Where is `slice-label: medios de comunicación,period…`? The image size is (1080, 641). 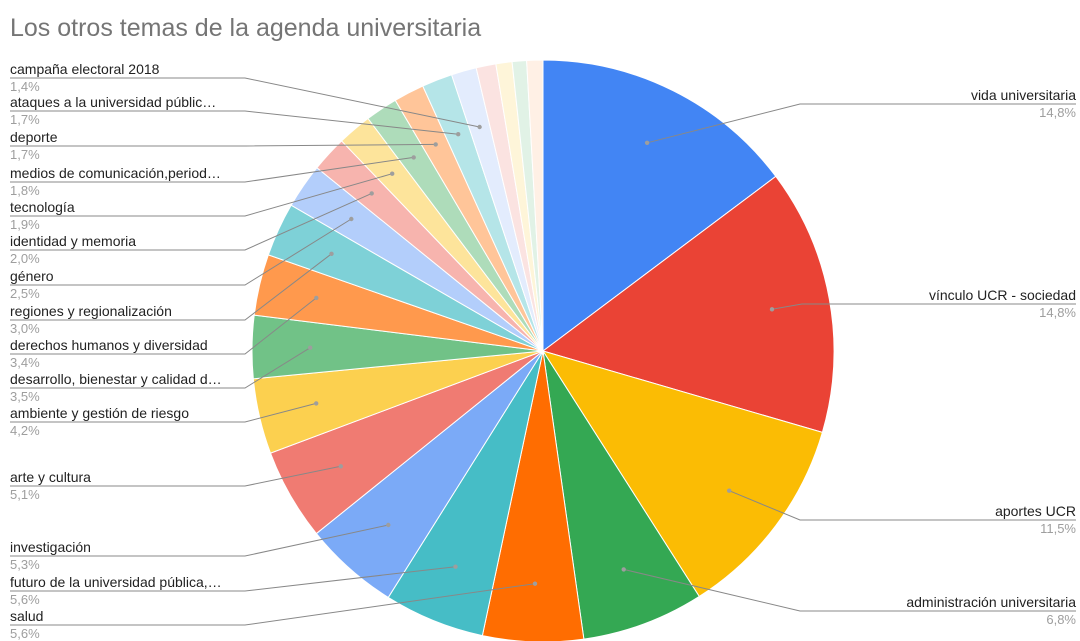
slice-label: medios de comunicación,period… is located at coordinates (115, 173).